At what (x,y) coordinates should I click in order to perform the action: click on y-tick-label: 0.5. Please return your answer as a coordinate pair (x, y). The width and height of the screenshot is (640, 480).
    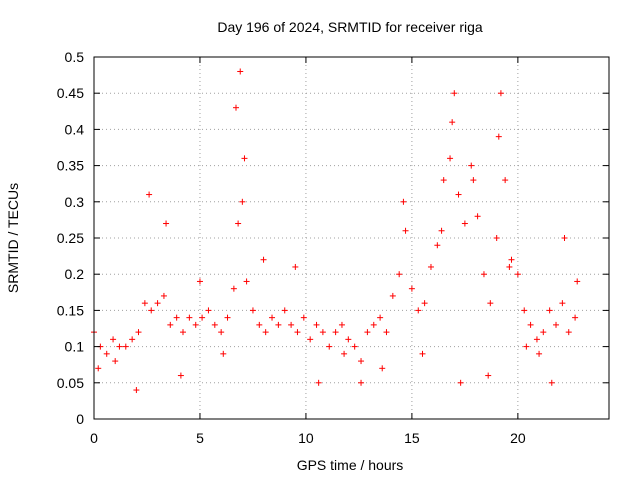
    Looking at the image, I should click on (75, 57).